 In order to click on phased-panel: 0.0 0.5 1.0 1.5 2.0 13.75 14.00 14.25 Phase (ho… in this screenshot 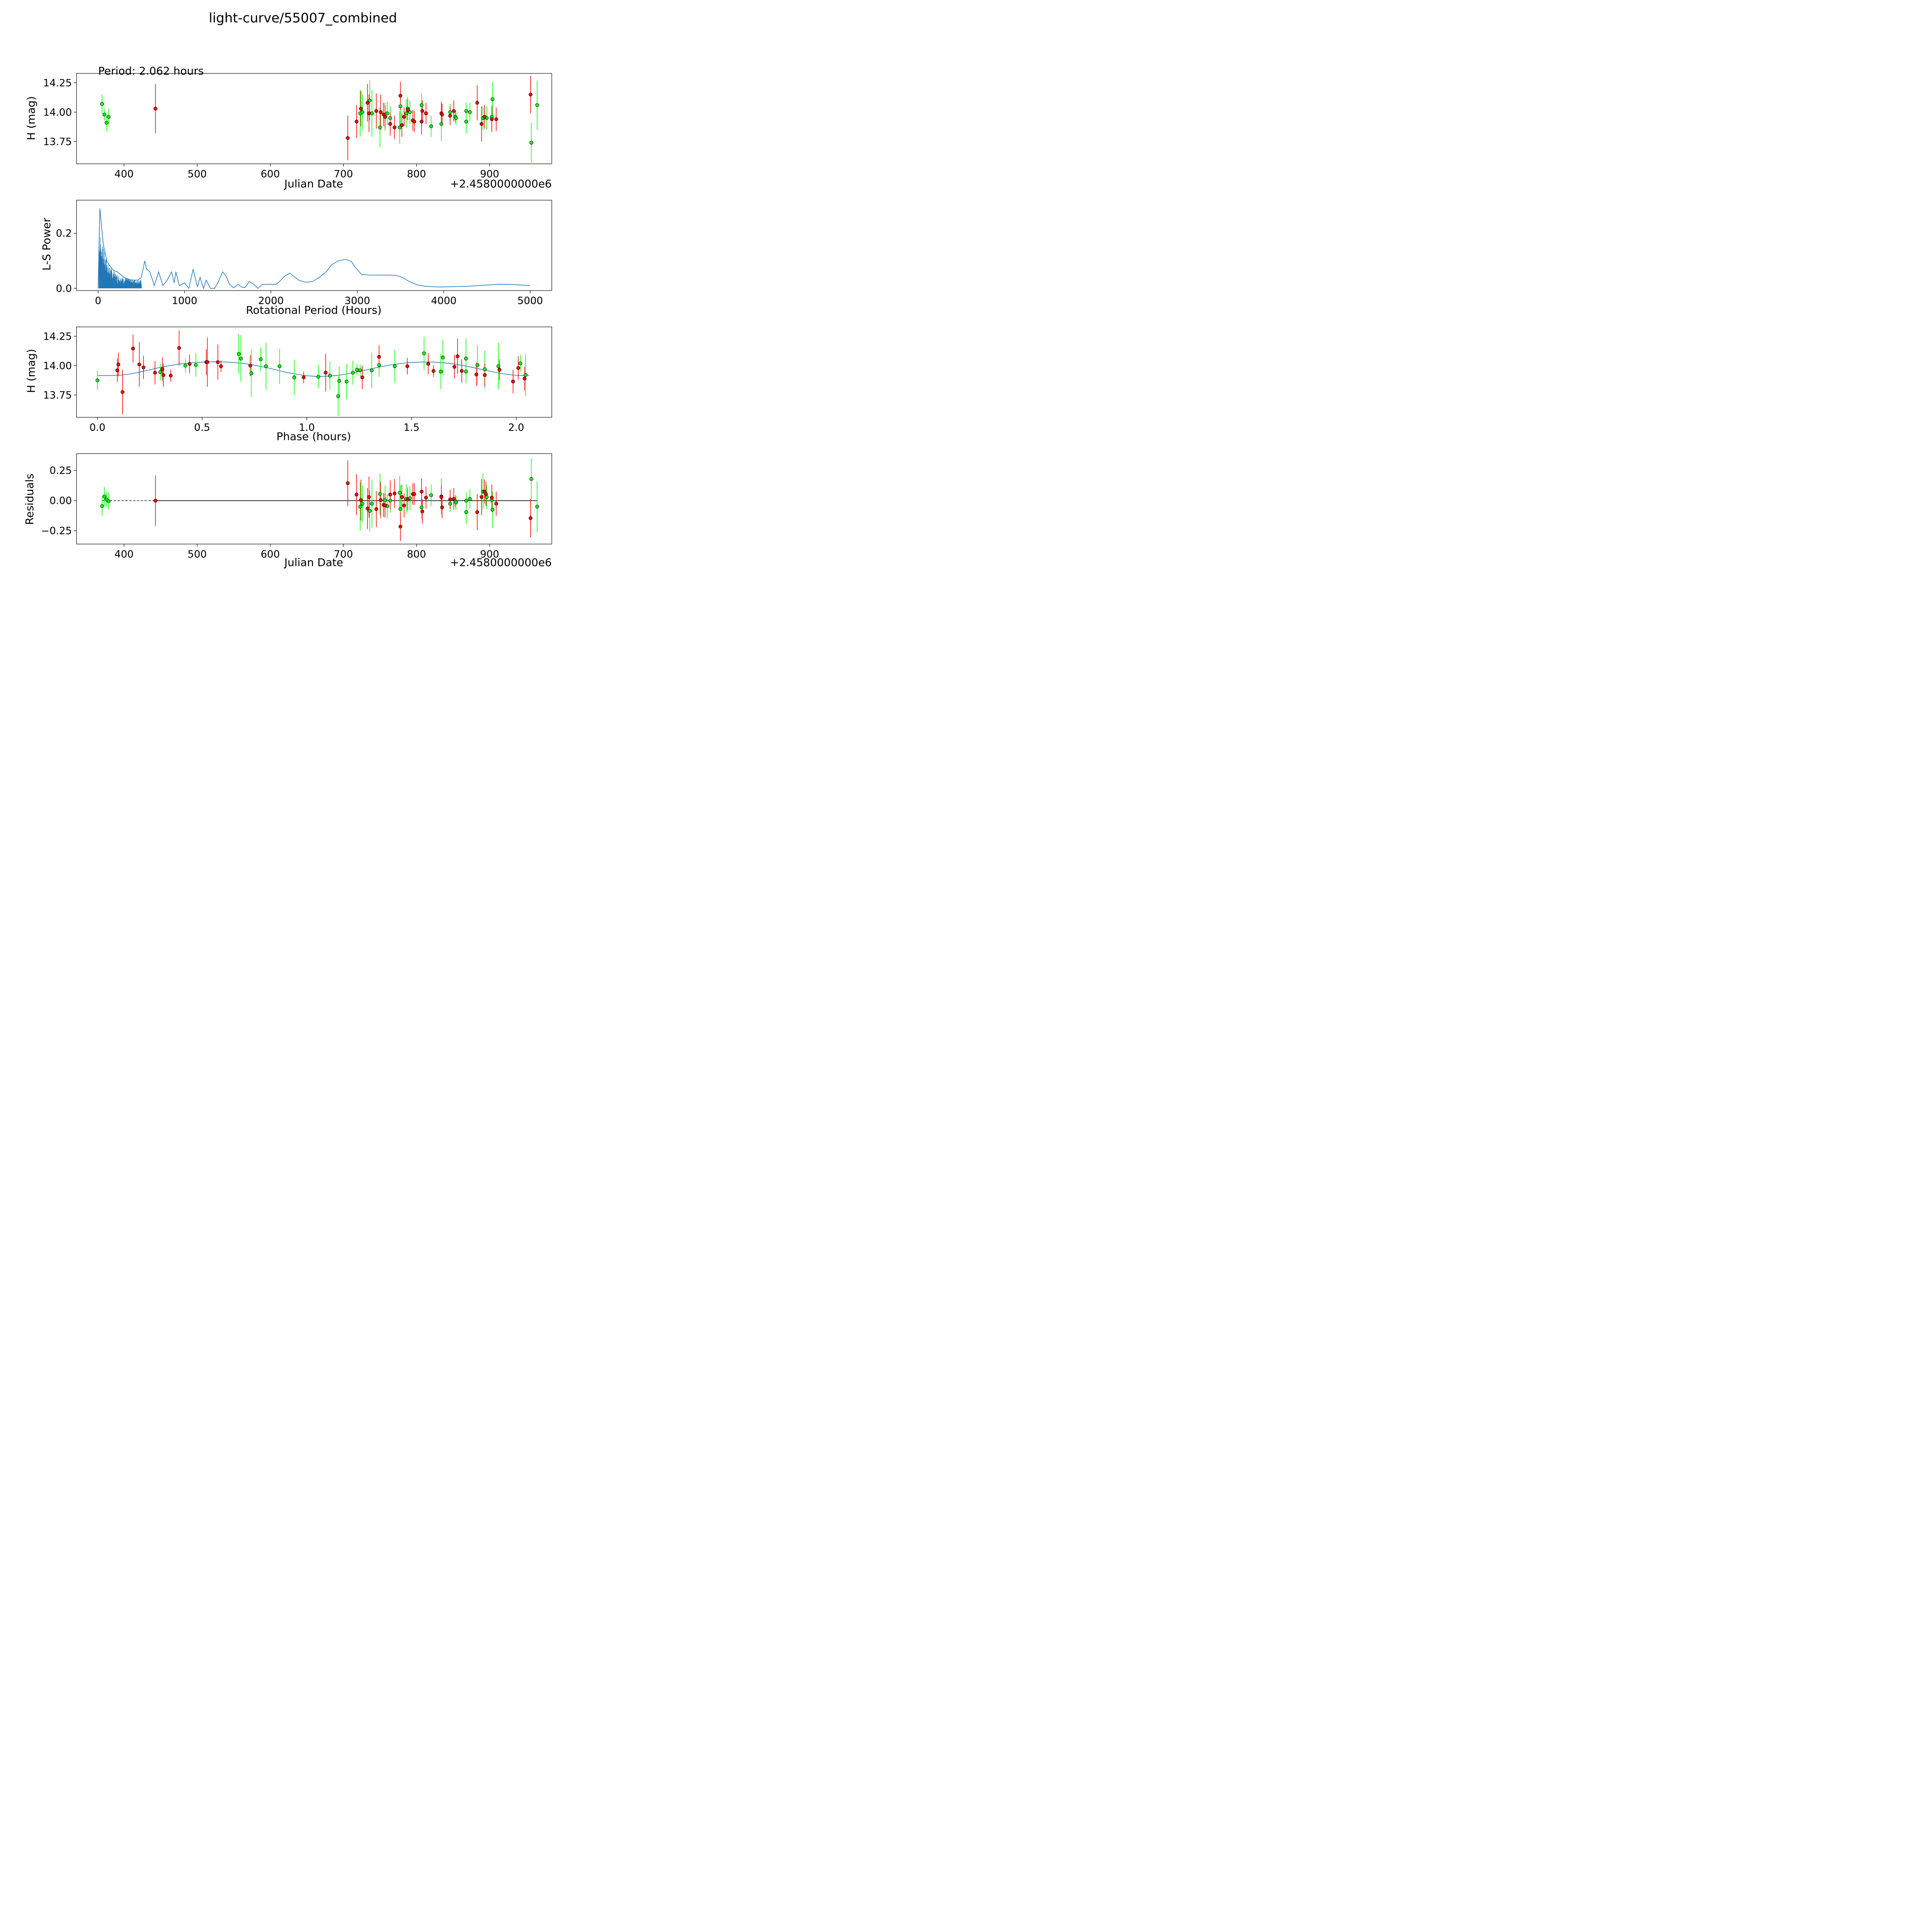, I will do `click(289, 385)`.